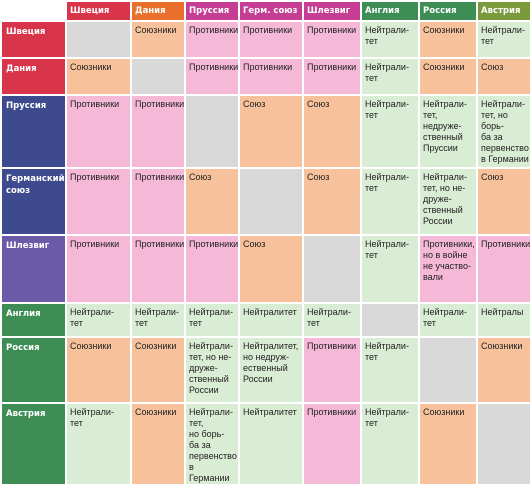 Image resolution: width=530 pixels, height=484 pixels. I want to click on col-header-denmark: Дания, so click(158, 11).